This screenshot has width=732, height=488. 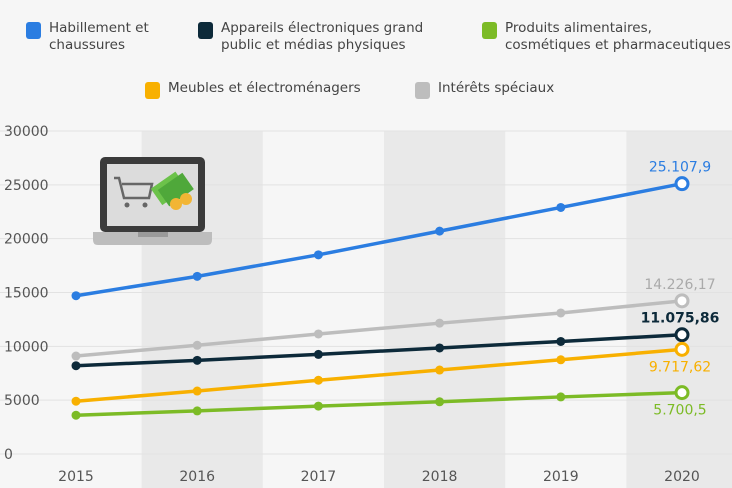 What do you see at coordinates (679, 285) in the screenshot?
I see `data-label: 14.226,17` at bounding box center [679, 285].